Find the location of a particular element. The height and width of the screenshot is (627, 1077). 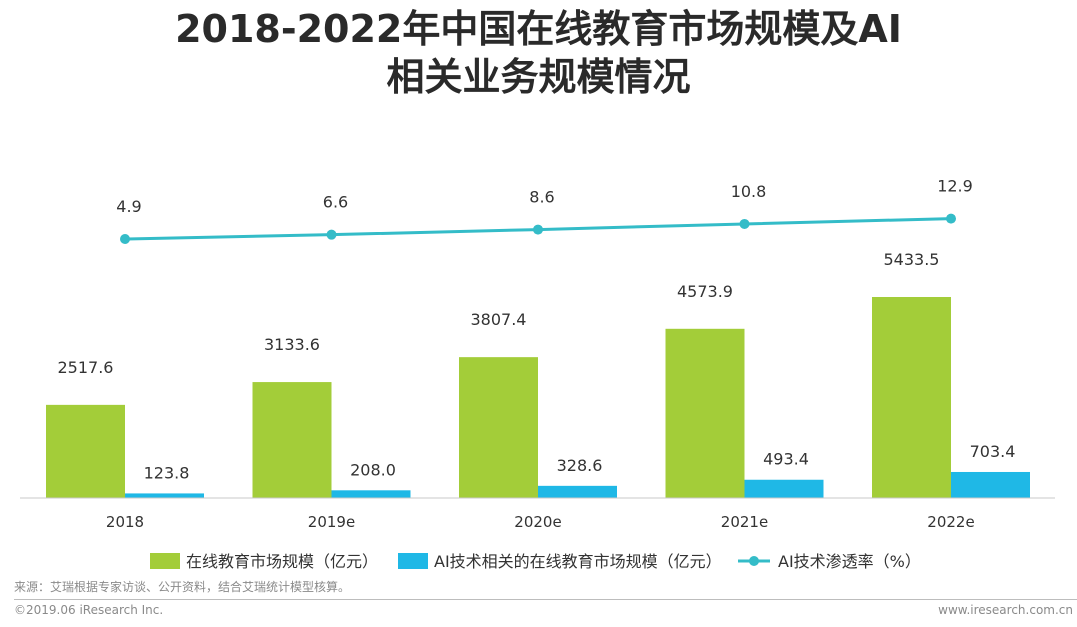

bar-market-2018 is located at coordinates (85, 451).